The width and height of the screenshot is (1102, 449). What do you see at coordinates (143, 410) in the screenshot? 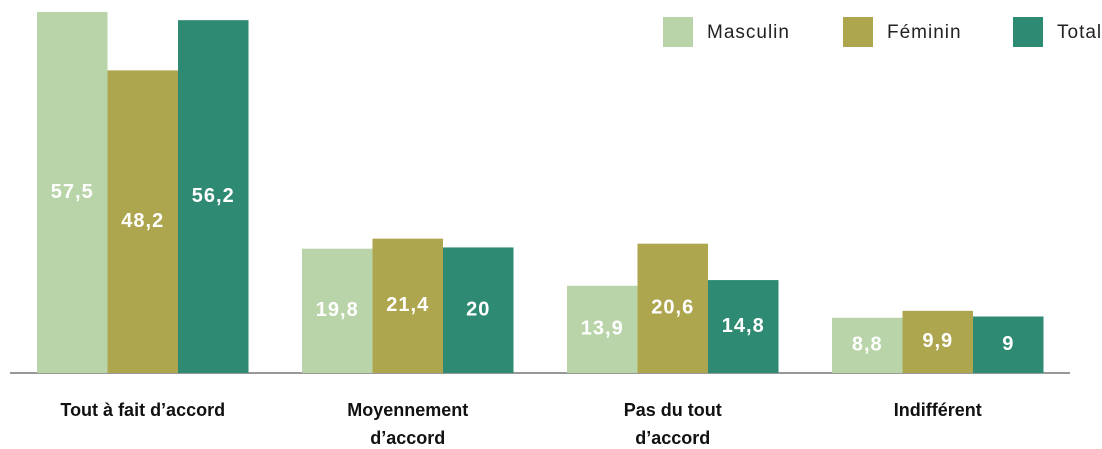
I see `x-tick-label: Tout à fait d’accord` at bounding box center [143, 410].